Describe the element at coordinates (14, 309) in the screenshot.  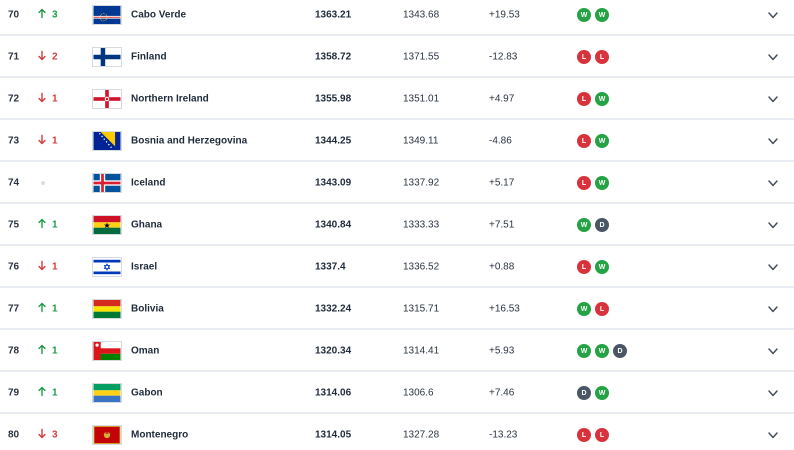
I see `rank-number: 77` at that location.